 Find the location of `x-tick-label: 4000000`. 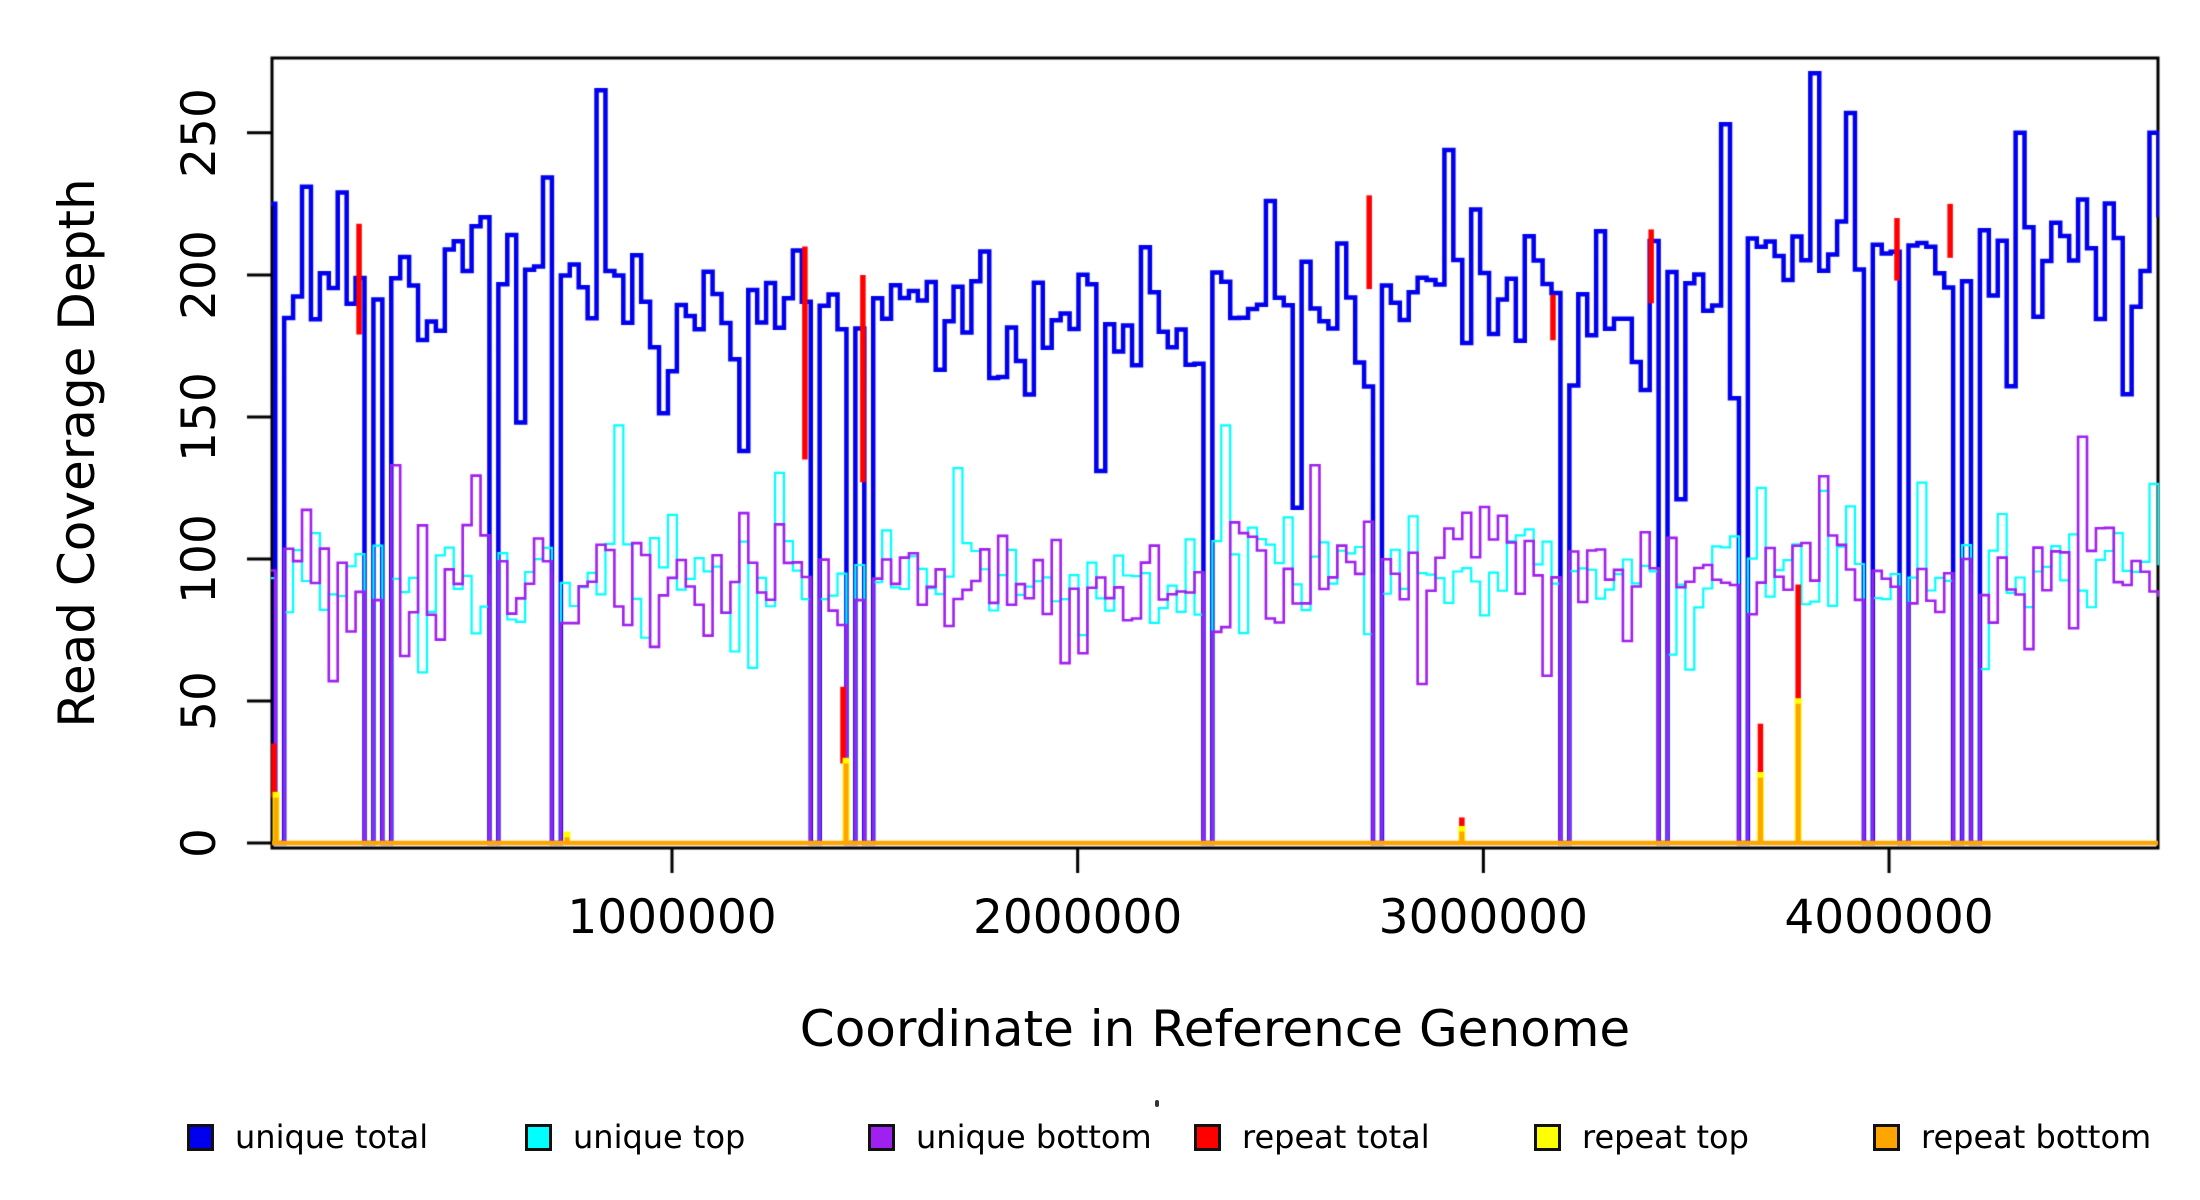

x-tick-label: 4000000 is located at coordinates (1889, 917).